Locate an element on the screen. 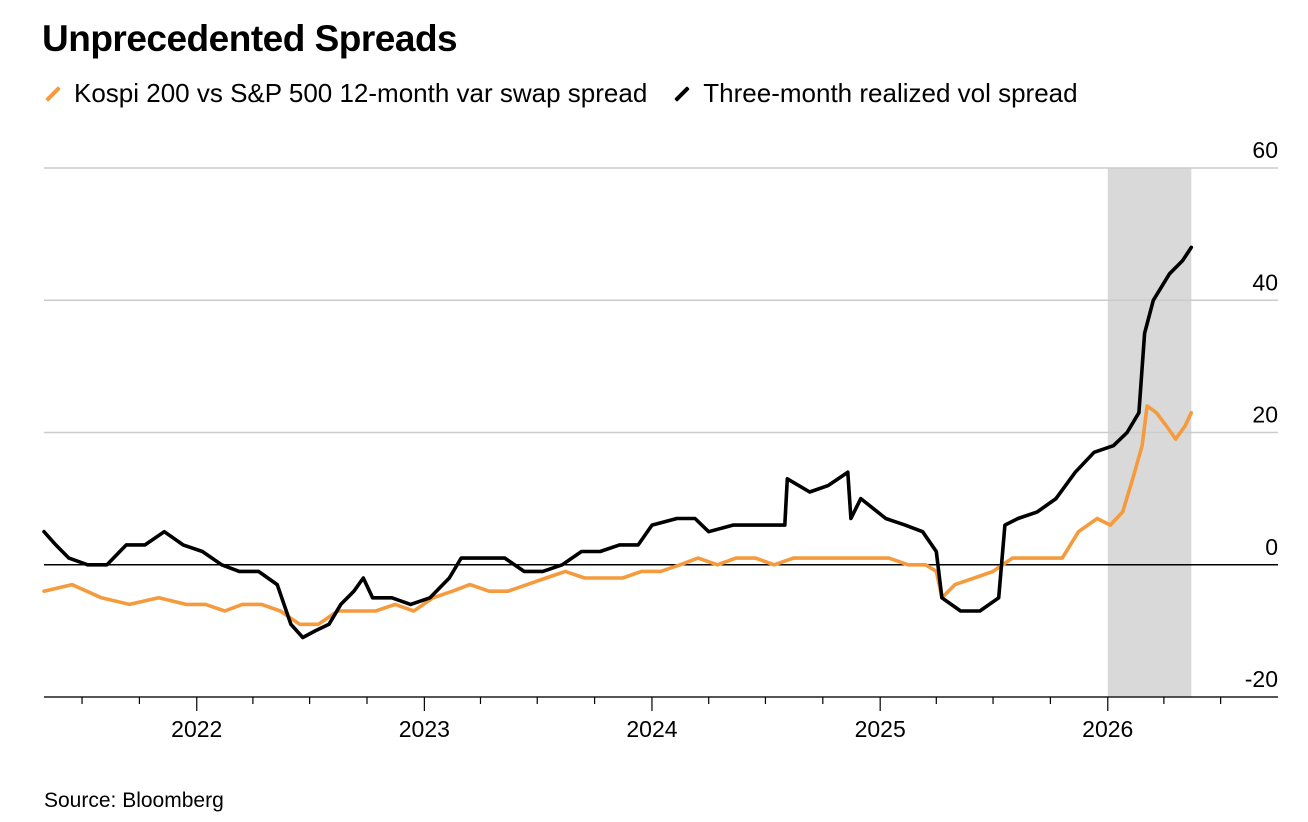 This screenshot has width=1308, height=822. x-tick-label: 2022 is located at coordinates (196, 729).